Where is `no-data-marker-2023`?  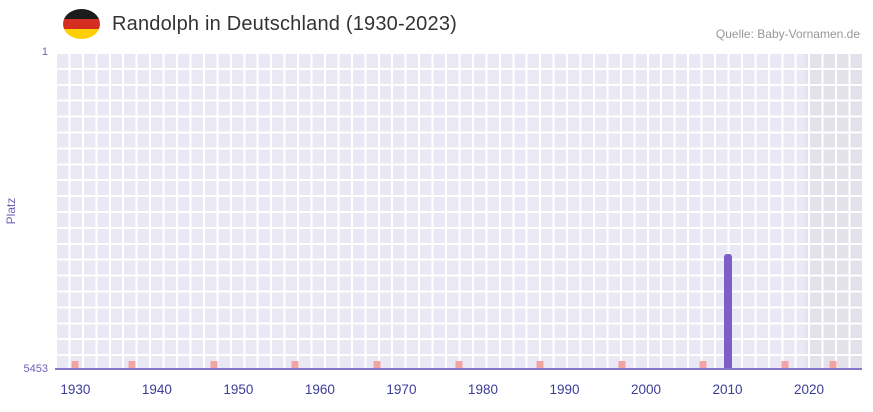 no-data-marker-2023 is located at coordinates (833, 364).